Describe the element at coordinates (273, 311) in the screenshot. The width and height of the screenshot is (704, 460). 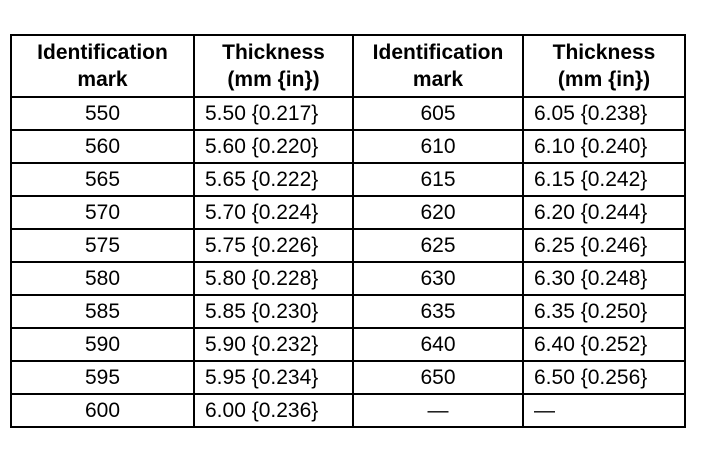
I see `thickness-cell: 5.85 {0.230}` at that location.